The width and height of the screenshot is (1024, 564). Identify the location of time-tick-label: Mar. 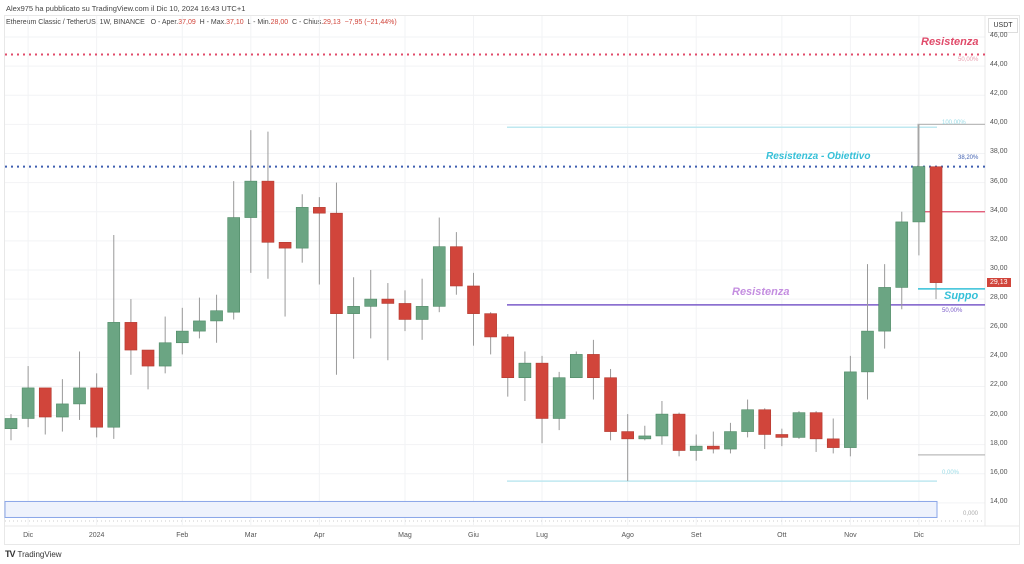
(250, 535).